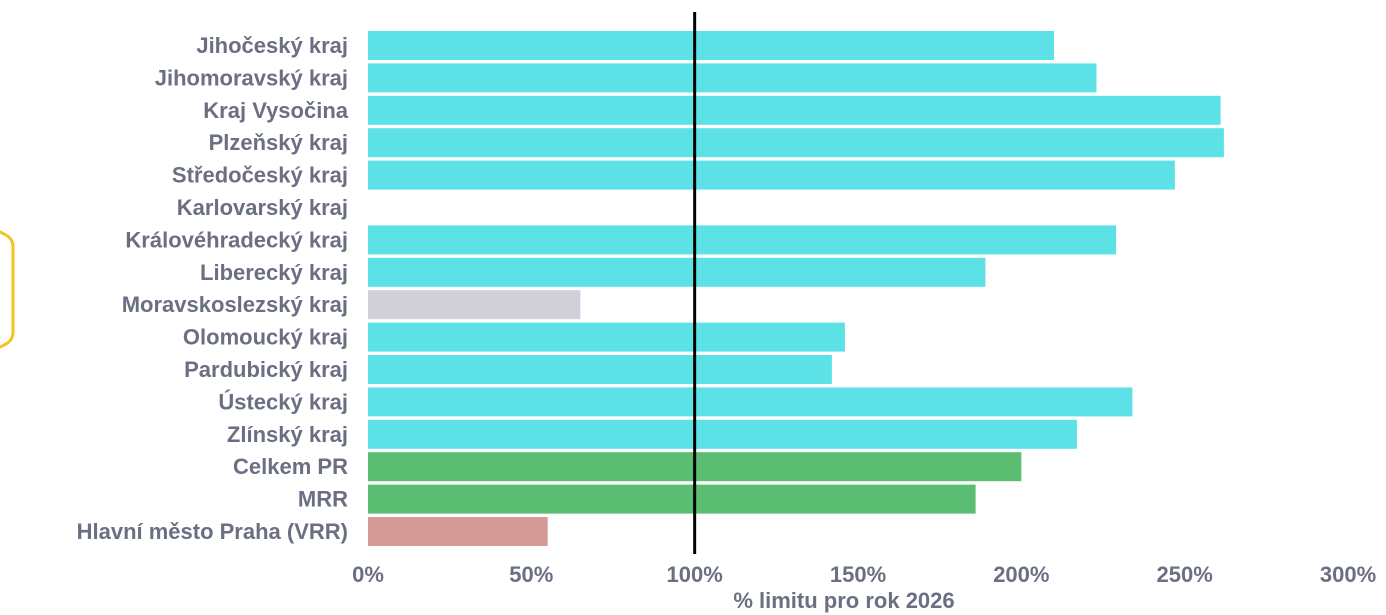 This screenshot has width=1386, height=615. What do you see at coordinates (251, 77) in the screenshot?
I see `category-label: Jihomoravský kraj` at bounding box center [251, 77].